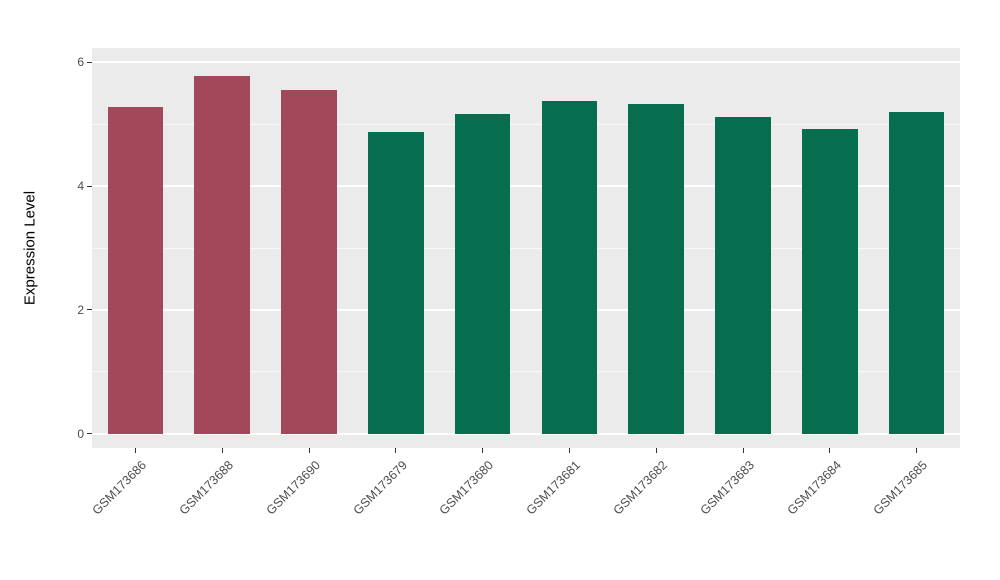 The image size is (1000, 580). What do you see at coordinates (727, 488) in the screenshot?
I see `x-tick-label: GSM173683` at bounding box center [727, 488].